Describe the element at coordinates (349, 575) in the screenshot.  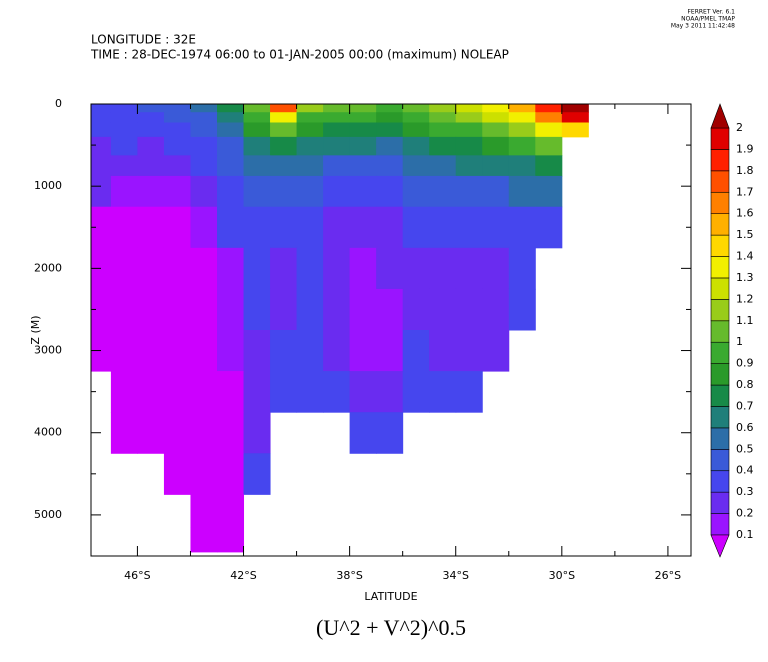
I see `x-tick-label: 38°S` at that location.